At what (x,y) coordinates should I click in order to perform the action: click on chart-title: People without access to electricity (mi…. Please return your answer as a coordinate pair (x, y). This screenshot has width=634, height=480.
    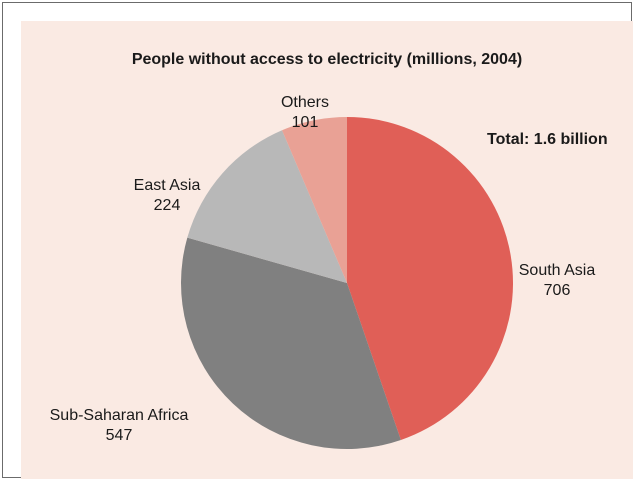
    Looking at the image, I should click on (327, 59).